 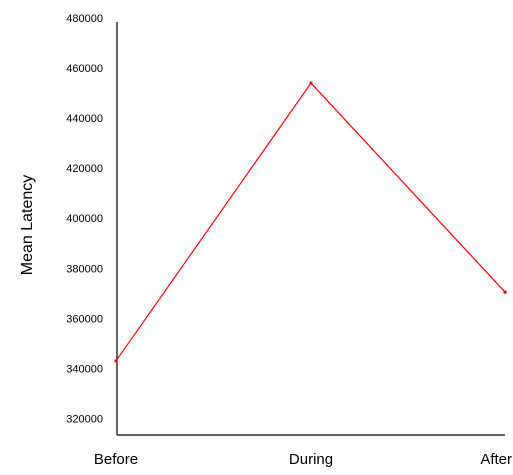 I want to click on x-tick-label: Before, so click(x=116, y=459).